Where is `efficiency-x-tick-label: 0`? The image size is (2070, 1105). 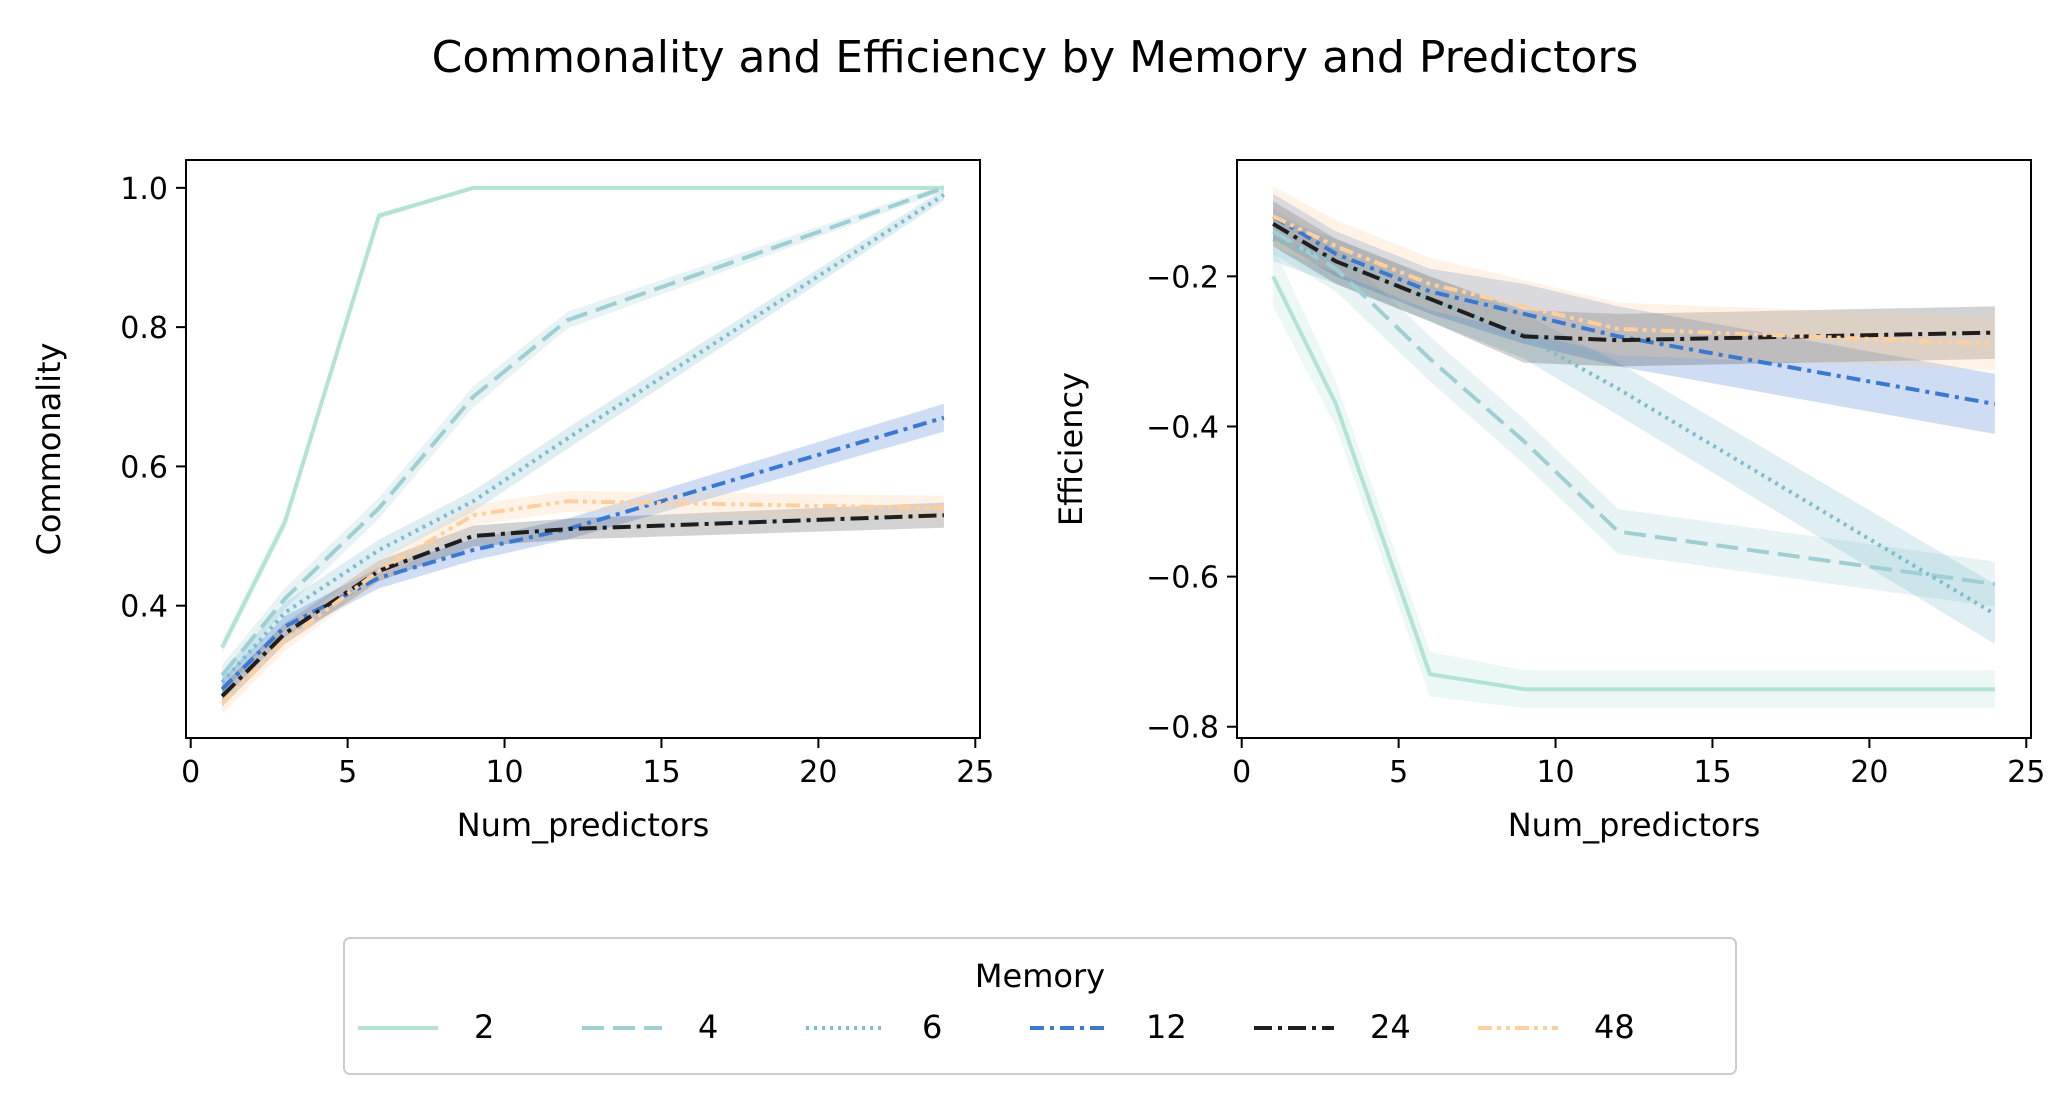
efficiency-x-tick-label: 0 is located at coordinates (1241, 772).